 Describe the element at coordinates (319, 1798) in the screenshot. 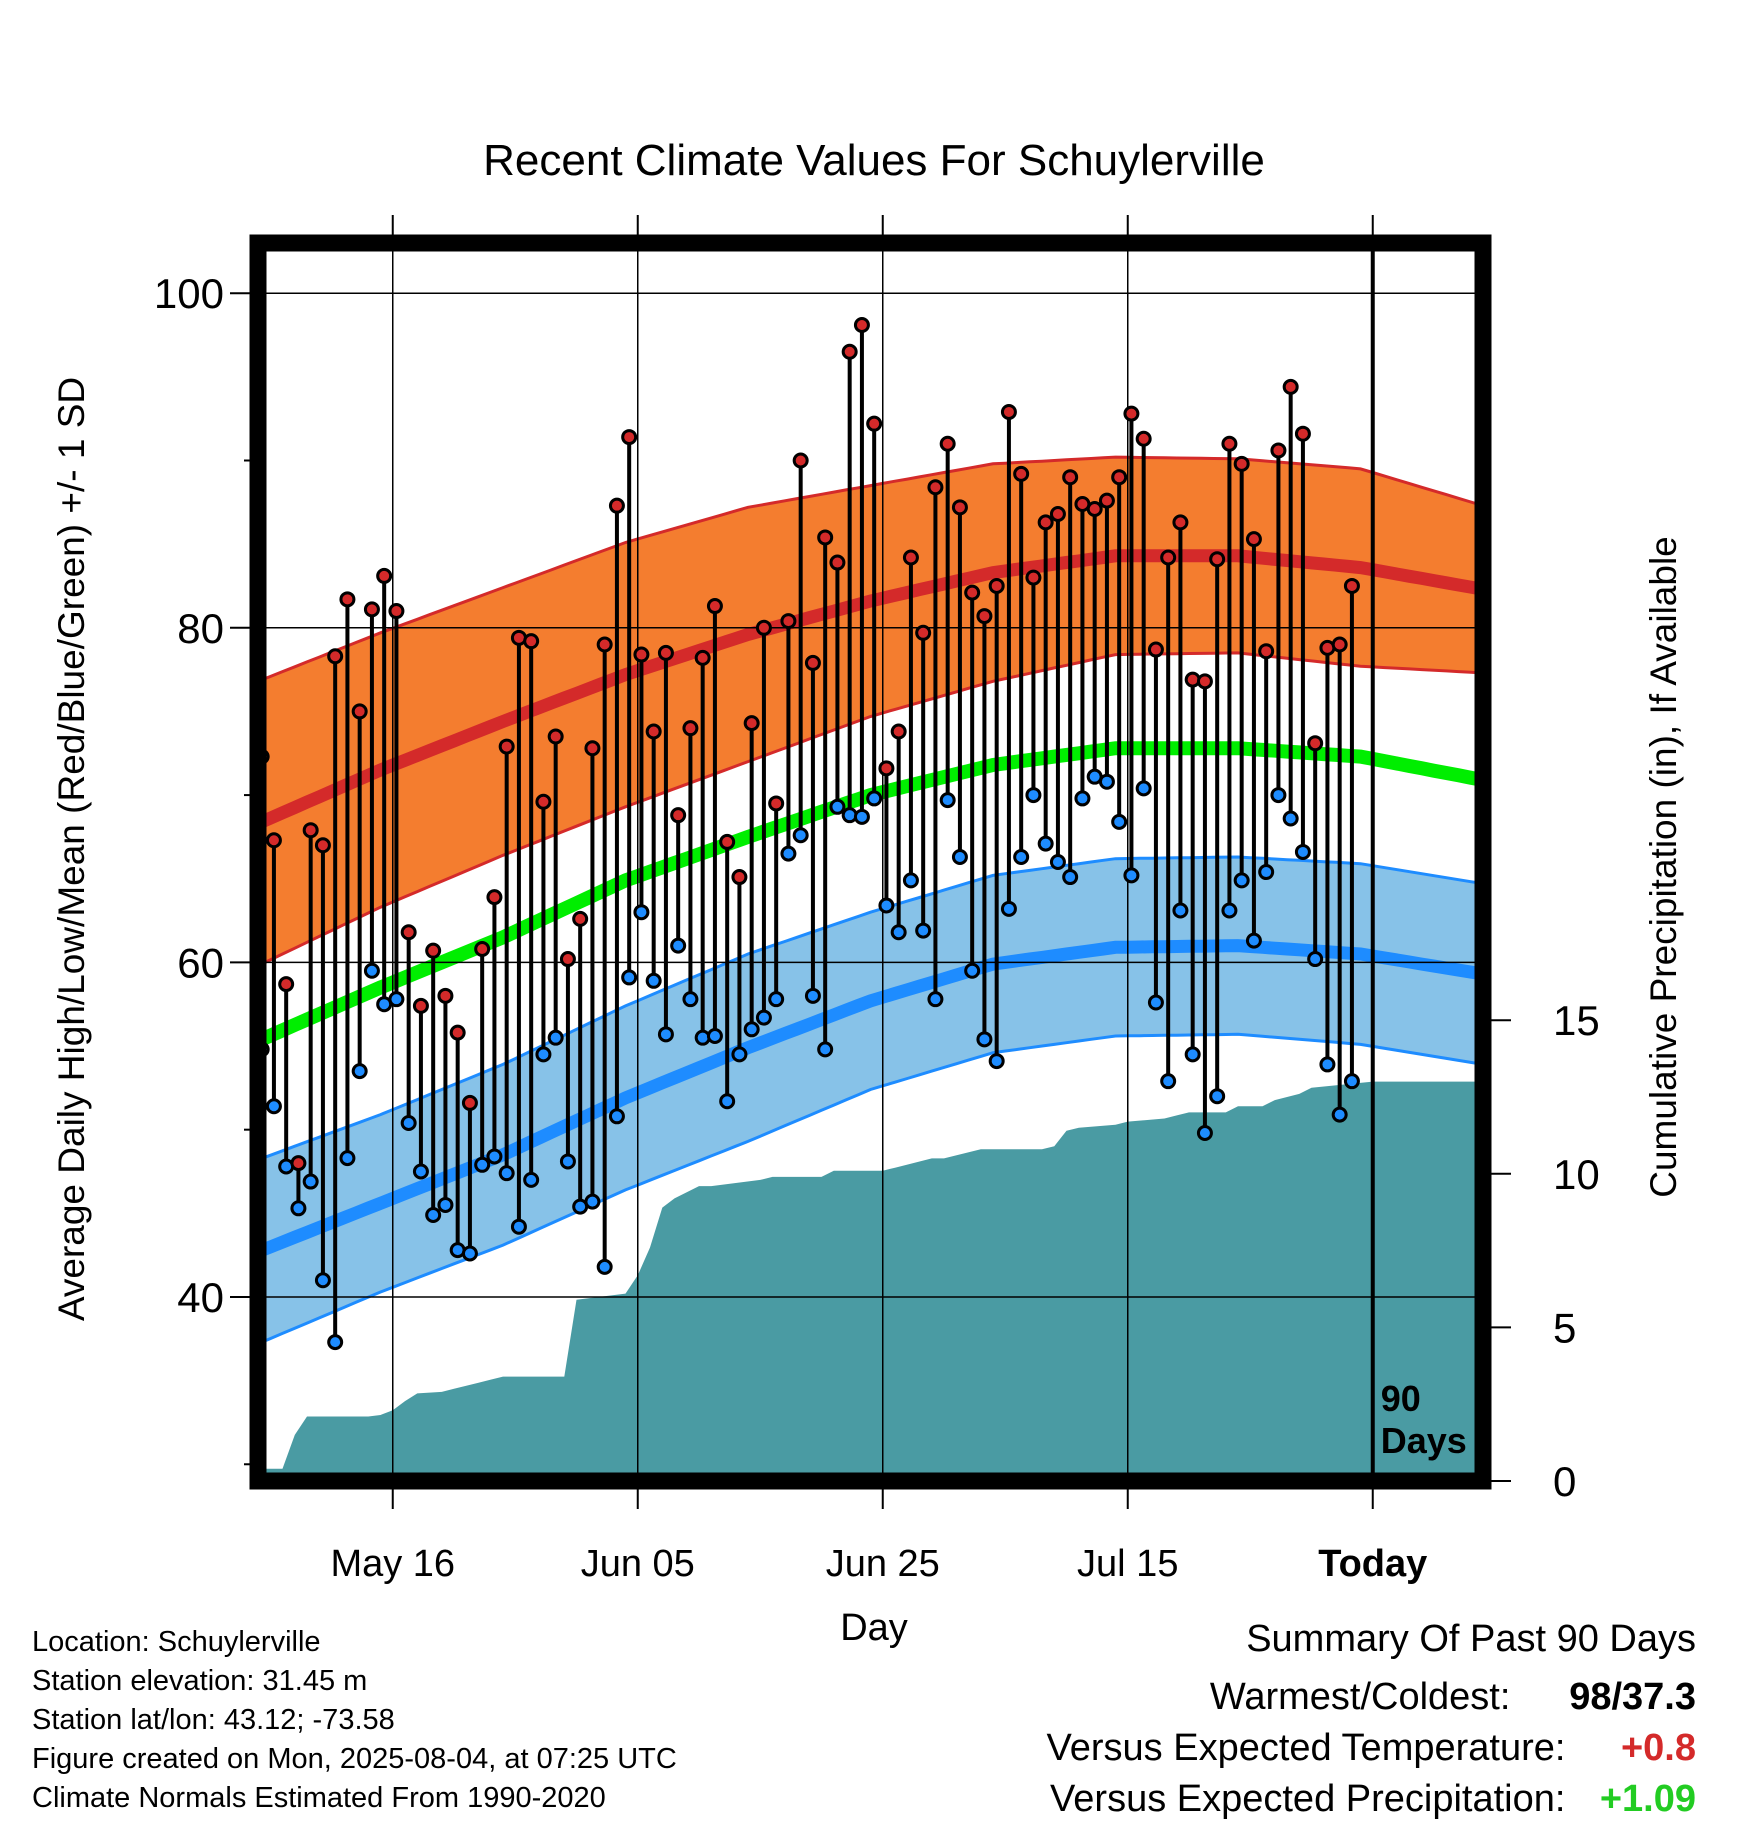

I see `footer-normals-note: Climate Normals Estimated From 1990-2020` at that location.